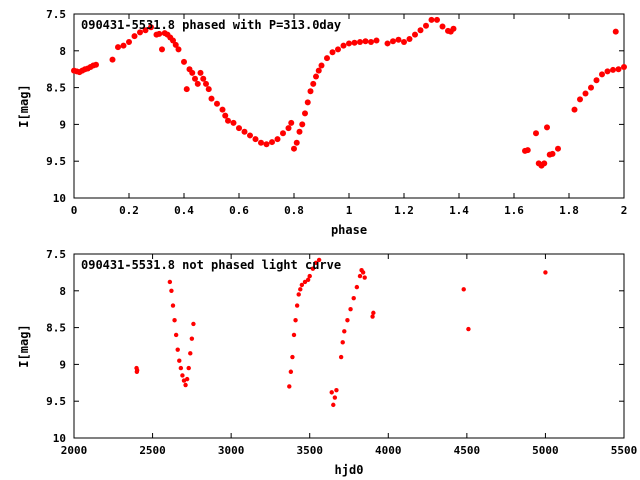 The image size is (640, 480). I want to click on x-tick-label: 3500, so click(309, 450).